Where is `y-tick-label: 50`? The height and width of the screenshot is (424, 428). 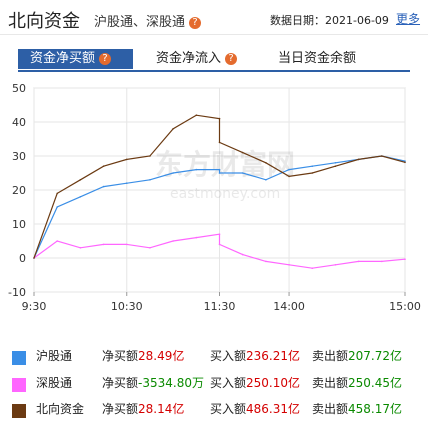 y-tick-label: 50 is located at coordinates (19, 88).